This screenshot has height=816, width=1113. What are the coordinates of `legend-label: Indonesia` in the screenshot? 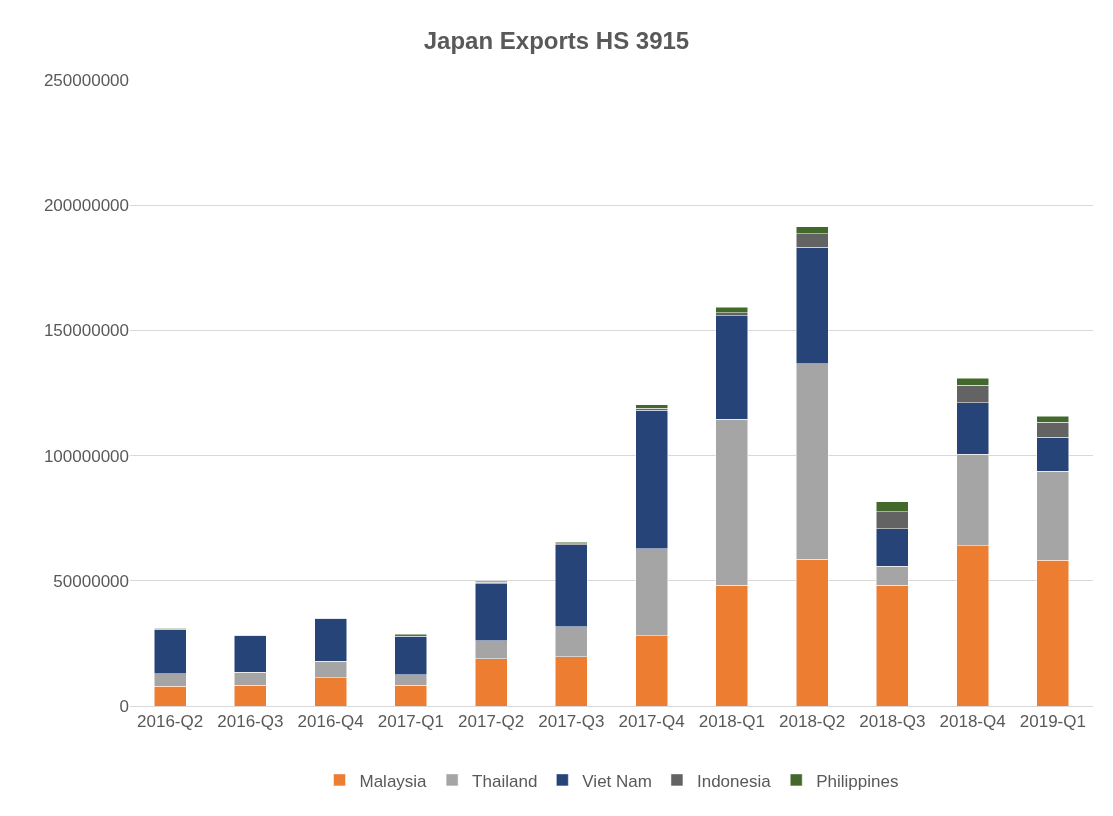 It's located at (734, 781).